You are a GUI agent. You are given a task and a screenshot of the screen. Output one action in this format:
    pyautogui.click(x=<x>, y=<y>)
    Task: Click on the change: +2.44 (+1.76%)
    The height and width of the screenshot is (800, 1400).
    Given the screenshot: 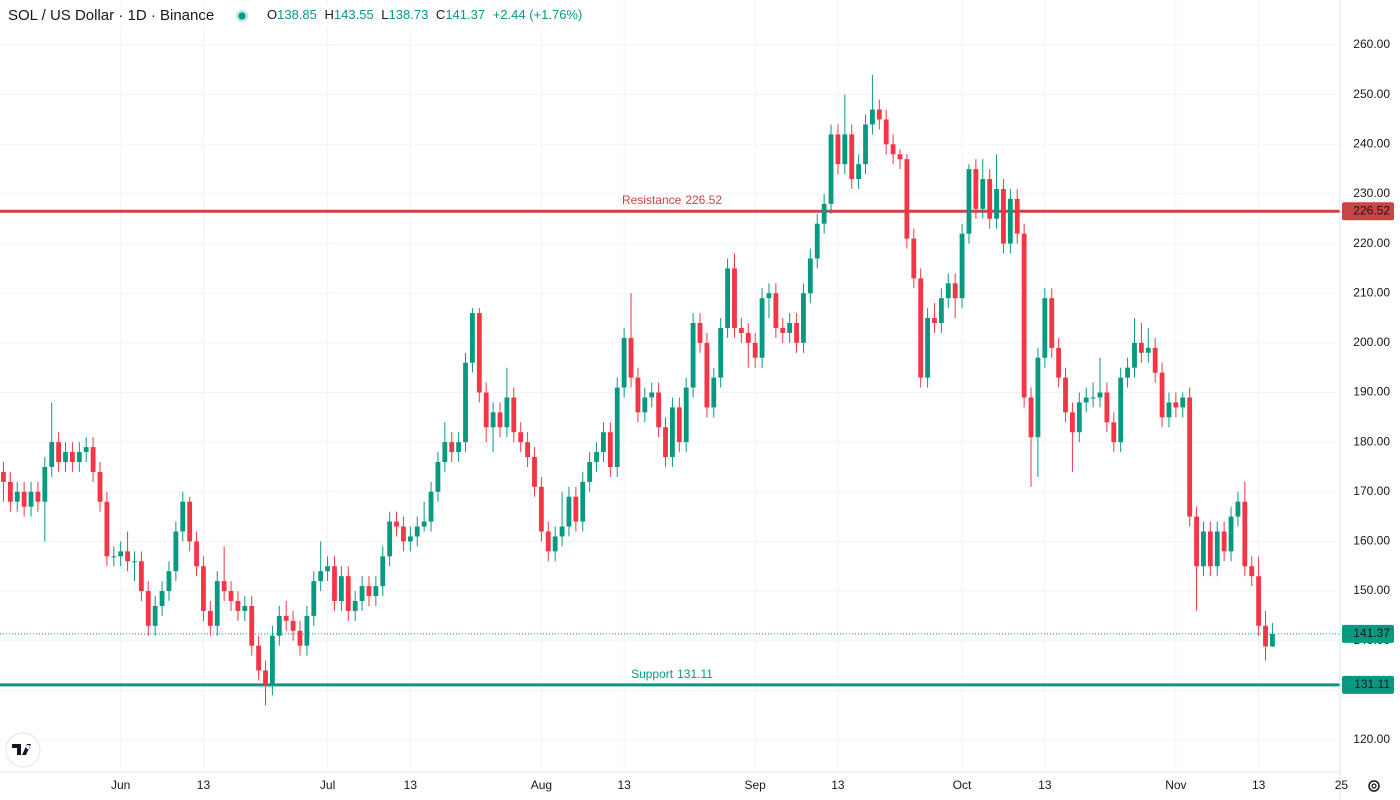 What is the action you would take?
    pyautogui.click(x=538, y=14)
    